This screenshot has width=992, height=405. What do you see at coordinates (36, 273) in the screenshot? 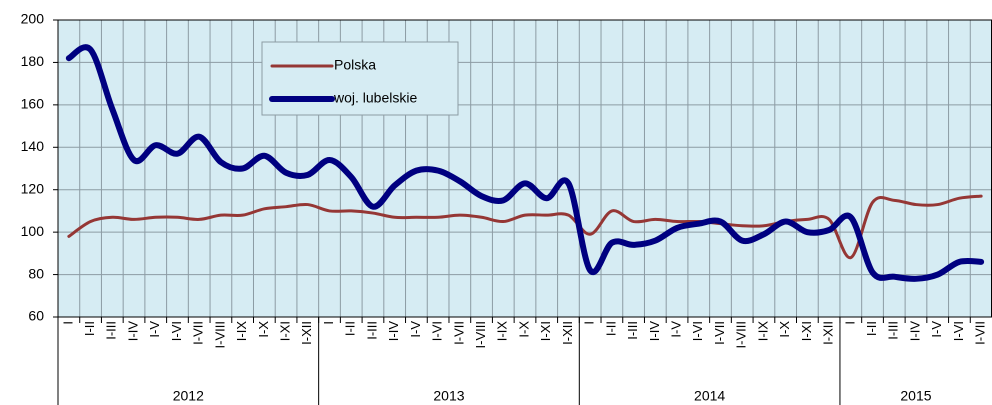
I see `y-tick-label: 80` at bounding box center [36, 273].